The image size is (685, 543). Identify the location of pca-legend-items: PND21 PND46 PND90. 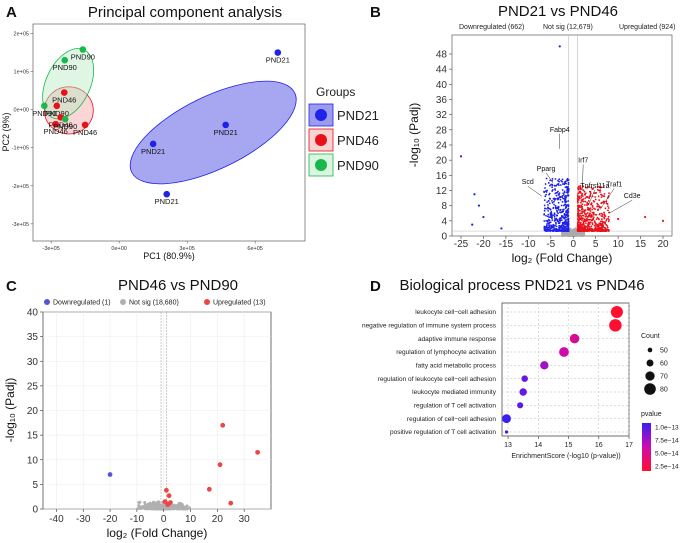
(343, 140).